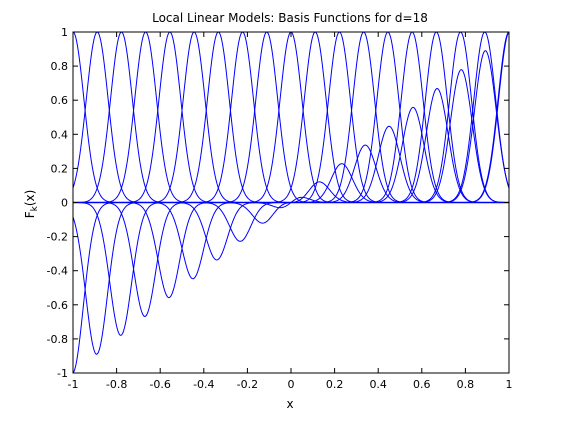  What do you see at coordinates (60, 168) in the screenshot?
I see `y-tick-label-6: 0.2` at bounding box center [60, 168].